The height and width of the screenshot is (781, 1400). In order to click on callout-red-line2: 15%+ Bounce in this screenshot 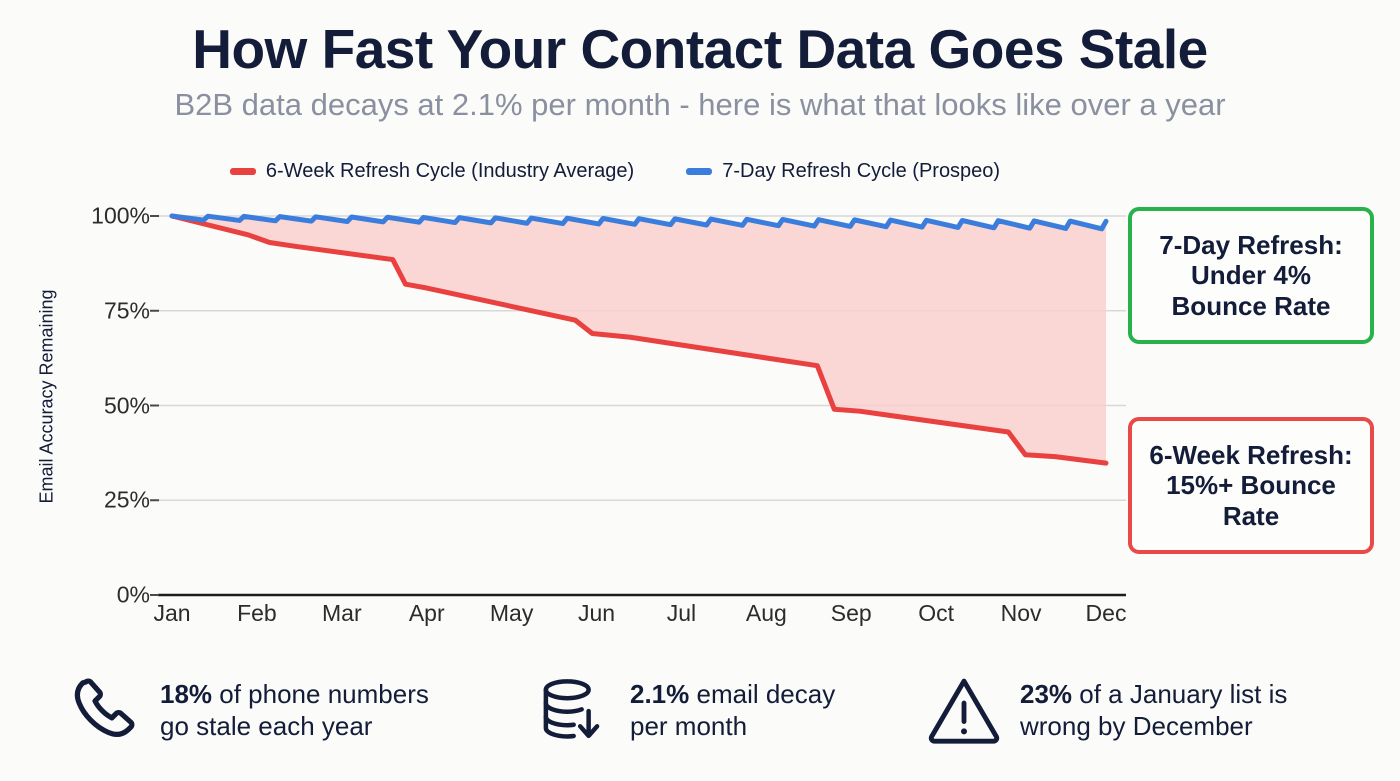, I will do `click(1251, 485)`.